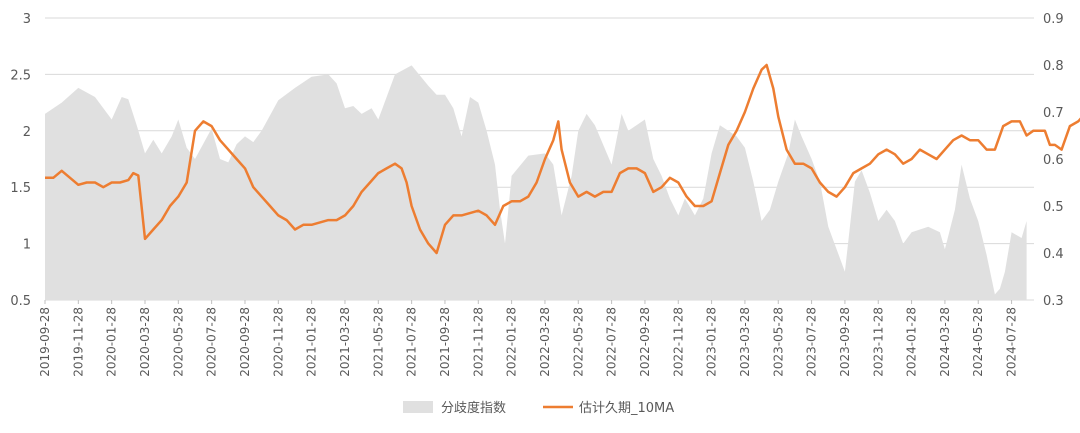 This screenshot has width=1080, height=433. Describe the element at coordinates (20, 188) in the screenshot. I see `y-left-tick-label: 1.5` at that location.